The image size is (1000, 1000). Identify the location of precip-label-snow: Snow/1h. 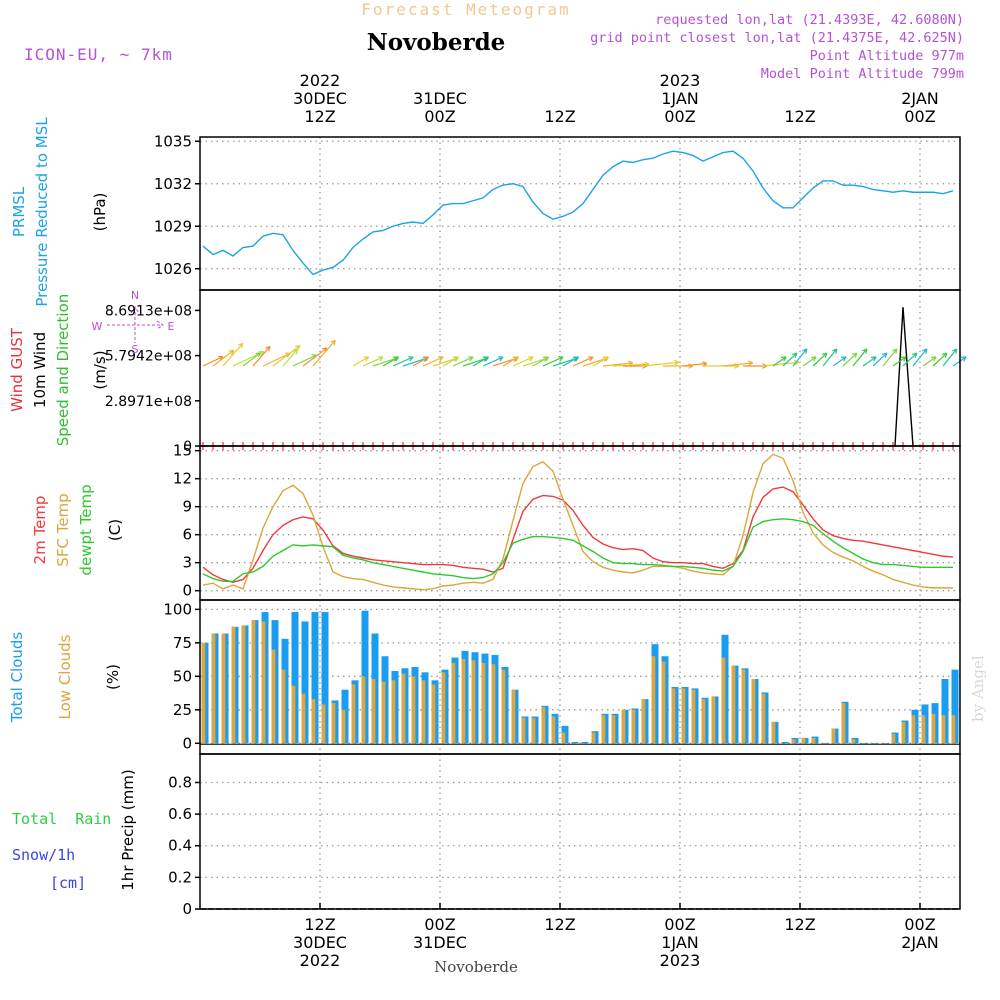
(43, 855).